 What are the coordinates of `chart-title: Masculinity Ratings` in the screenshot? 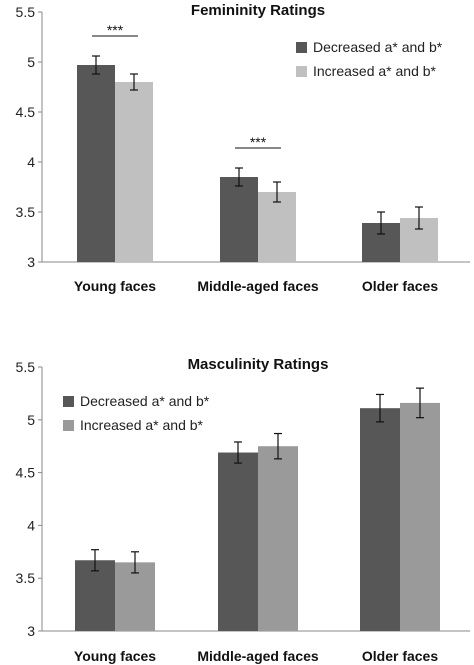 It's located at (258, 364).